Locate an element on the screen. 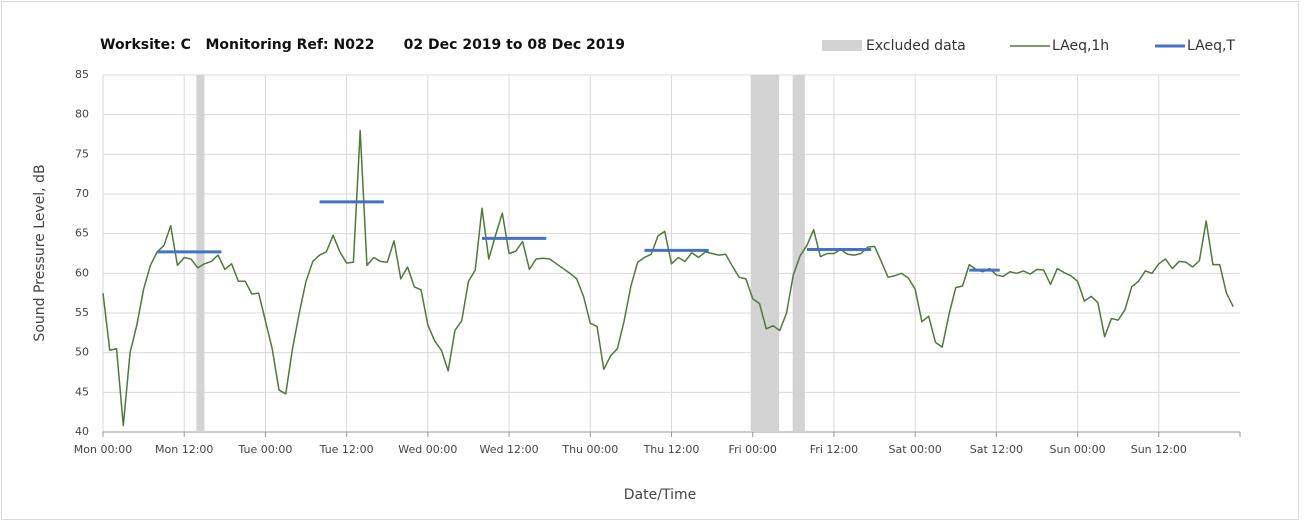 The width and height of the screenshot is (1304, 526). x-tick-label: Wed 12:00 is located at coordinates (508, 449).